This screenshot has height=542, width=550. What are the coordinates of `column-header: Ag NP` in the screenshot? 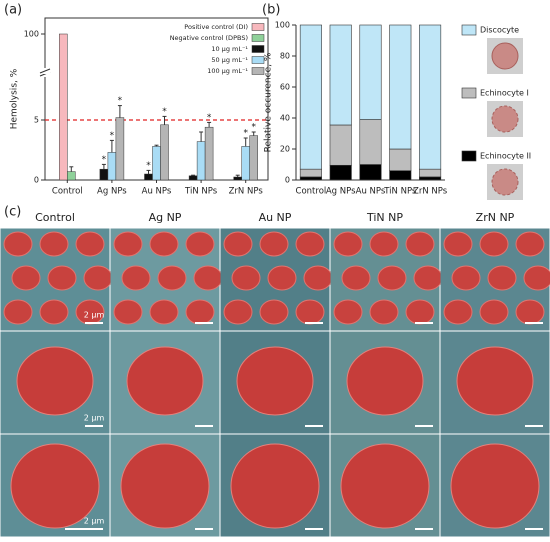 It's located at (165, 217).